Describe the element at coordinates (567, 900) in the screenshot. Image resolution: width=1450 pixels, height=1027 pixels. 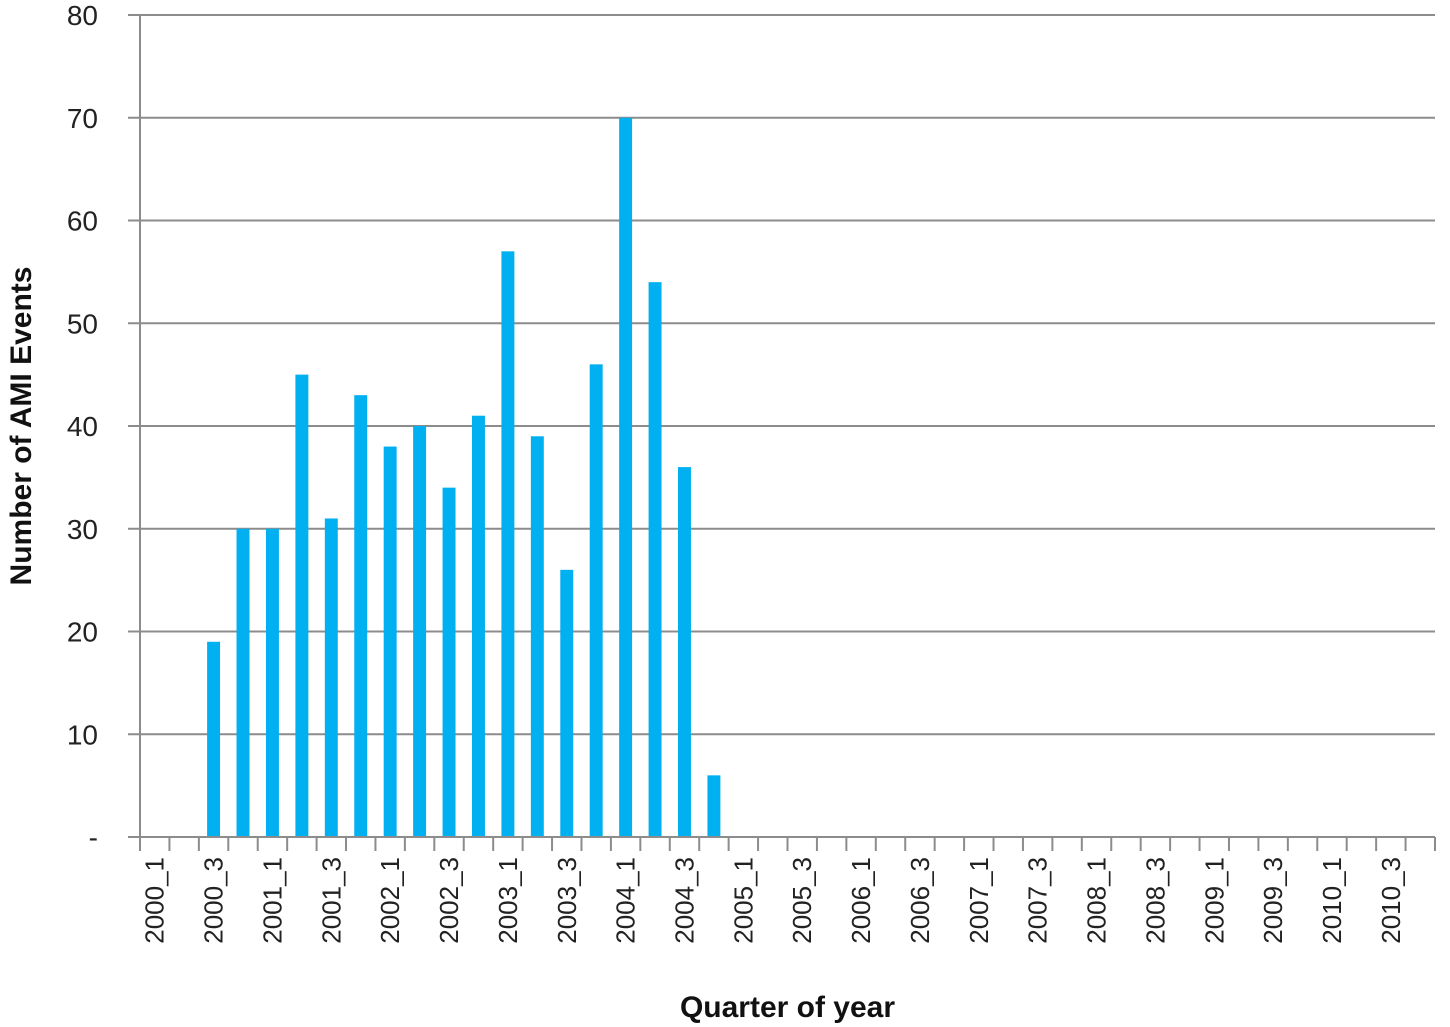
I see `x-tick-label: 2003_3` at that location.